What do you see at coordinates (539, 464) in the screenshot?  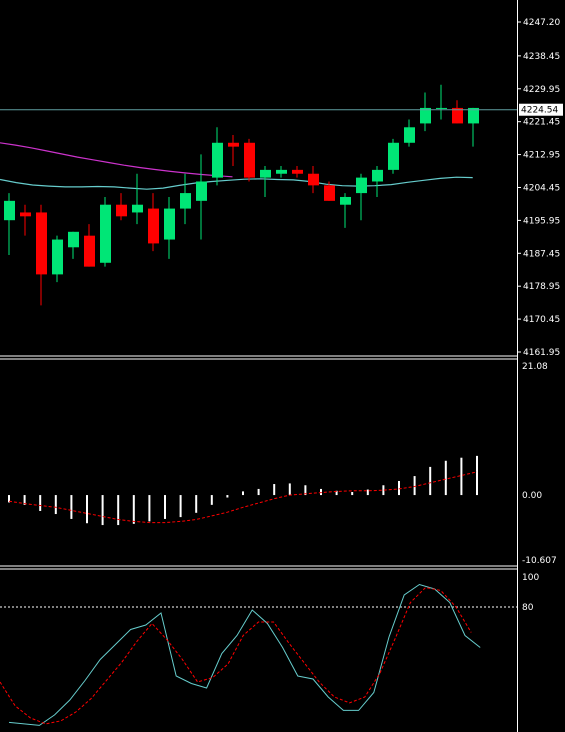 I see `macd-axis: 21.08 0.00 -10.607` at bounding box center [539, 464].